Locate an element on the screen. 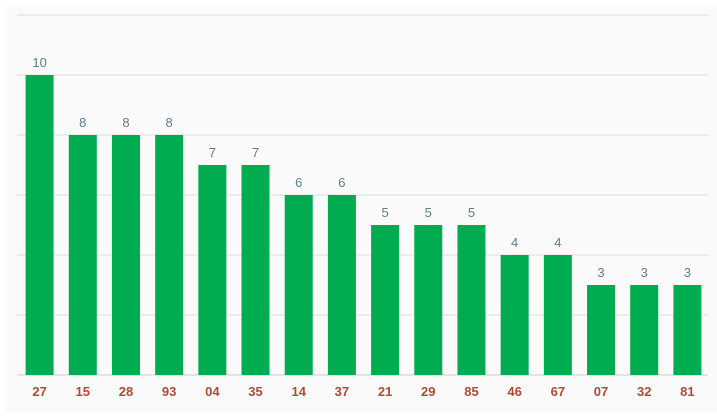  category-label: 85 is located at coordinates (471, 391).